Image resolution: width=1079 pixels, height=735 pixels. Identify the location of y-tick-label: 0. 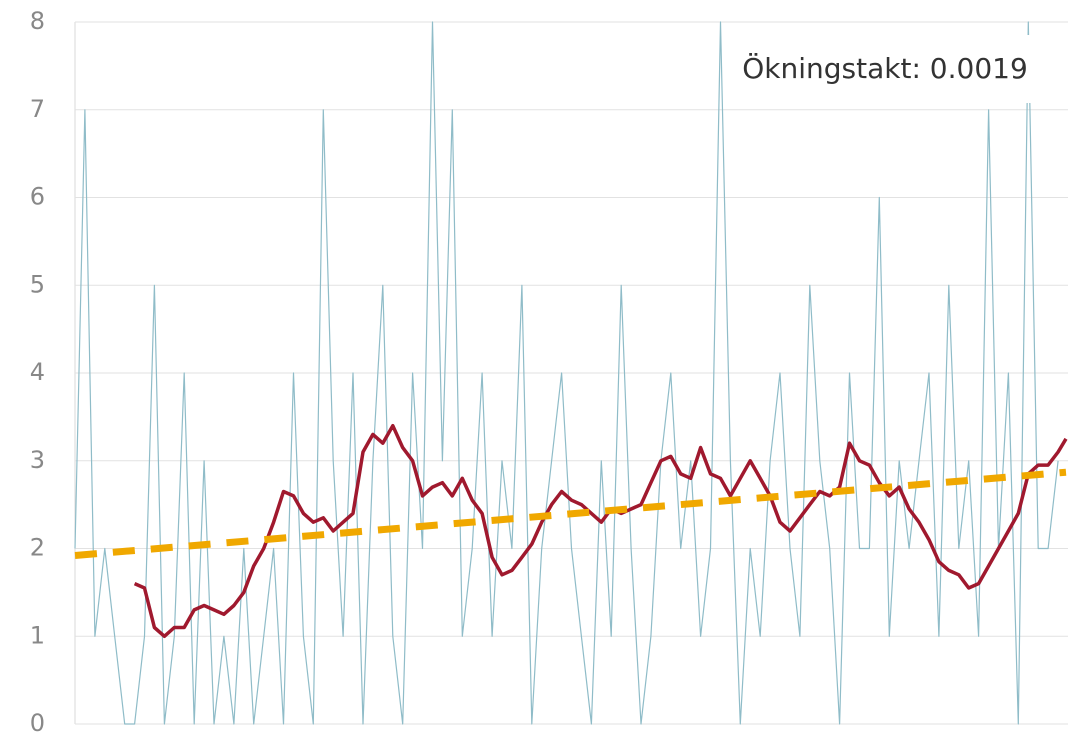
(37, 722).